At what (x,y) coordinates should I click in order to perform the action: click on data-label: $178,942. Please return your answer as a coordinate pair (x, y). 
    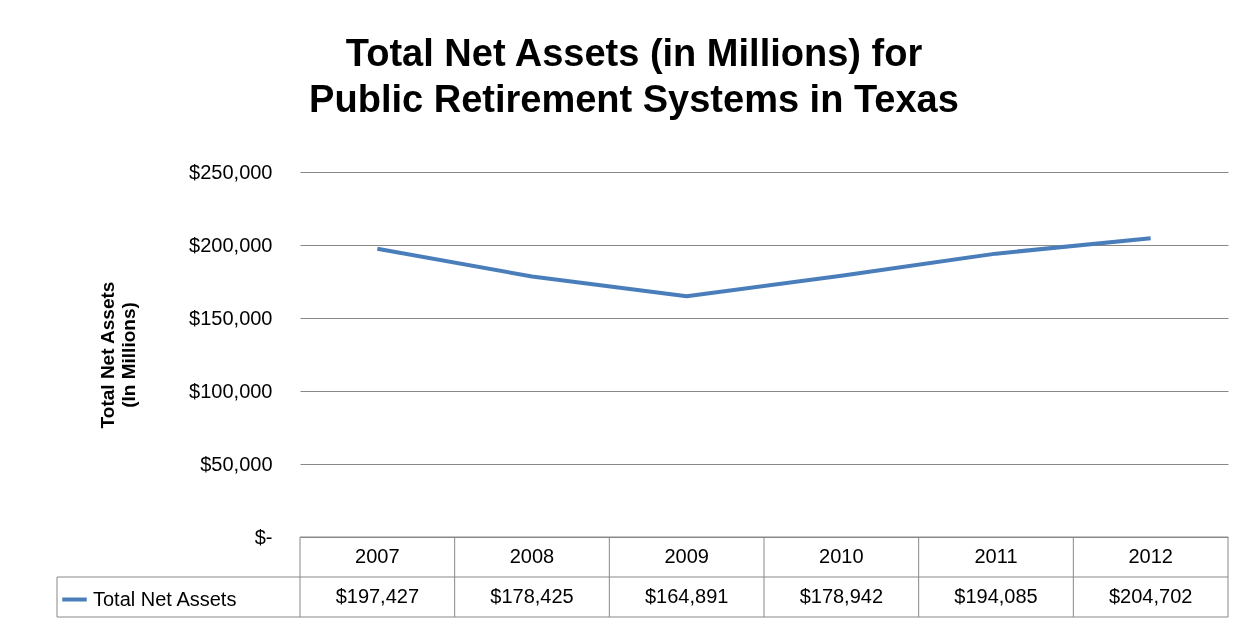
    Looking at the image, I should click on (841, 596).